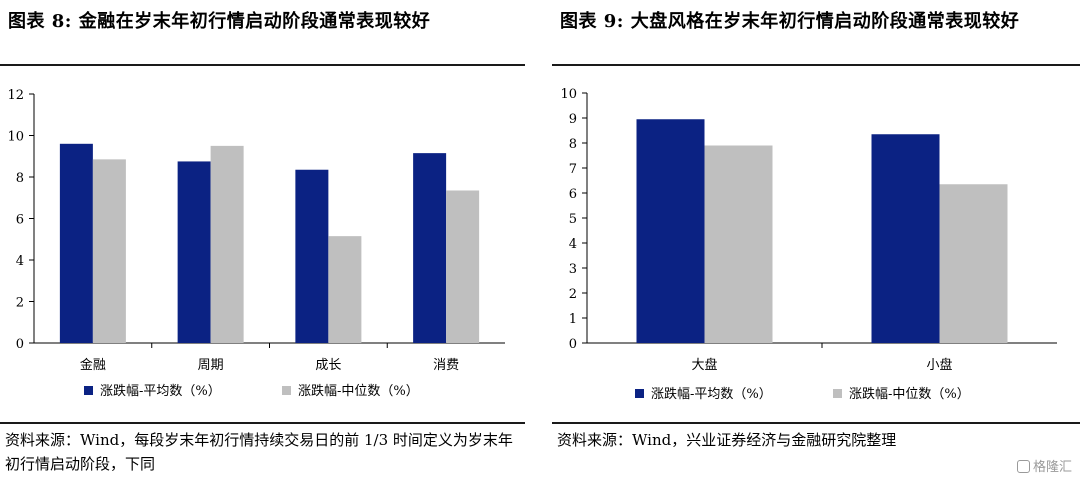 This screenshot has width=1080, height=480. What do you see at coordinates (790, 21) in the screenshot?
I see `right-chart-title: 图表 9: 大盘风格在岁末年初行情启动阶段通常表现较好` at bounding box center [790, 21].